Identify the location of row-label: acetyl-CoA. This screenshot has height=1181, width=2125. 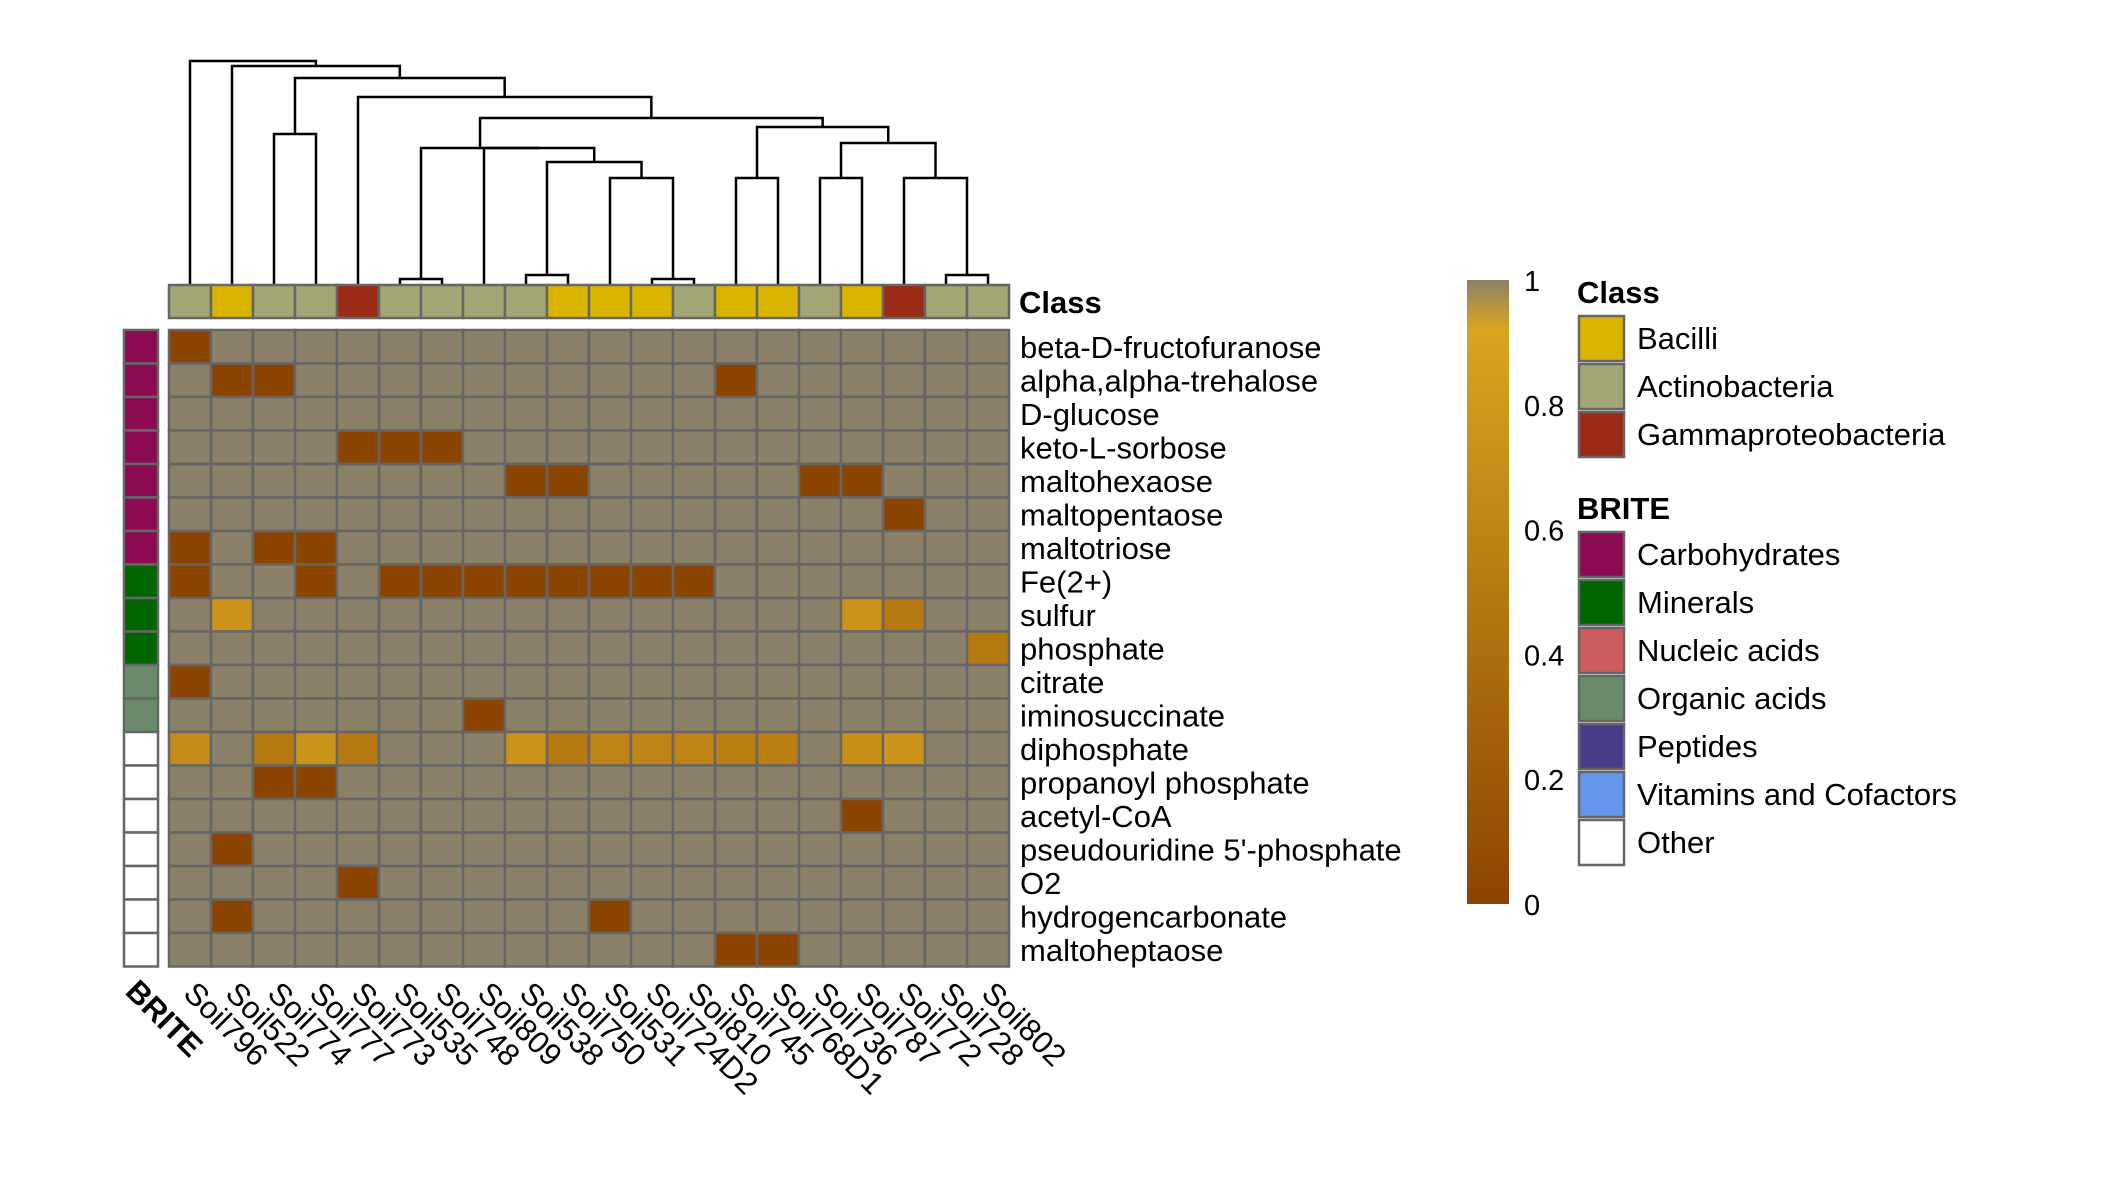
(1096, 816).